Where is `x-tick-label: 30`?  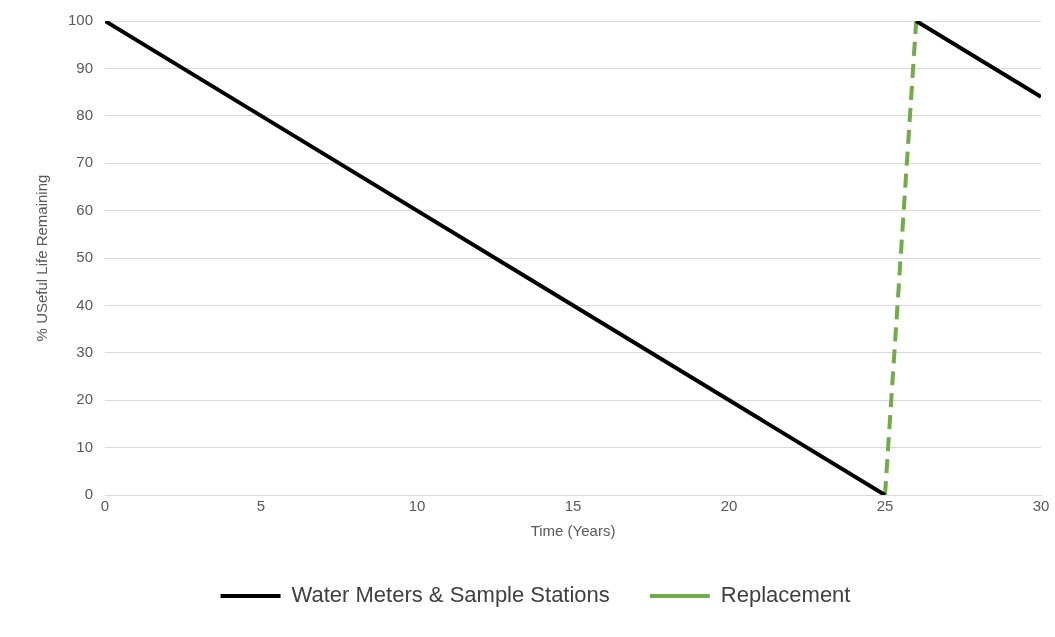
x-tick-label: 30 is located at coordinates (1041, 506).